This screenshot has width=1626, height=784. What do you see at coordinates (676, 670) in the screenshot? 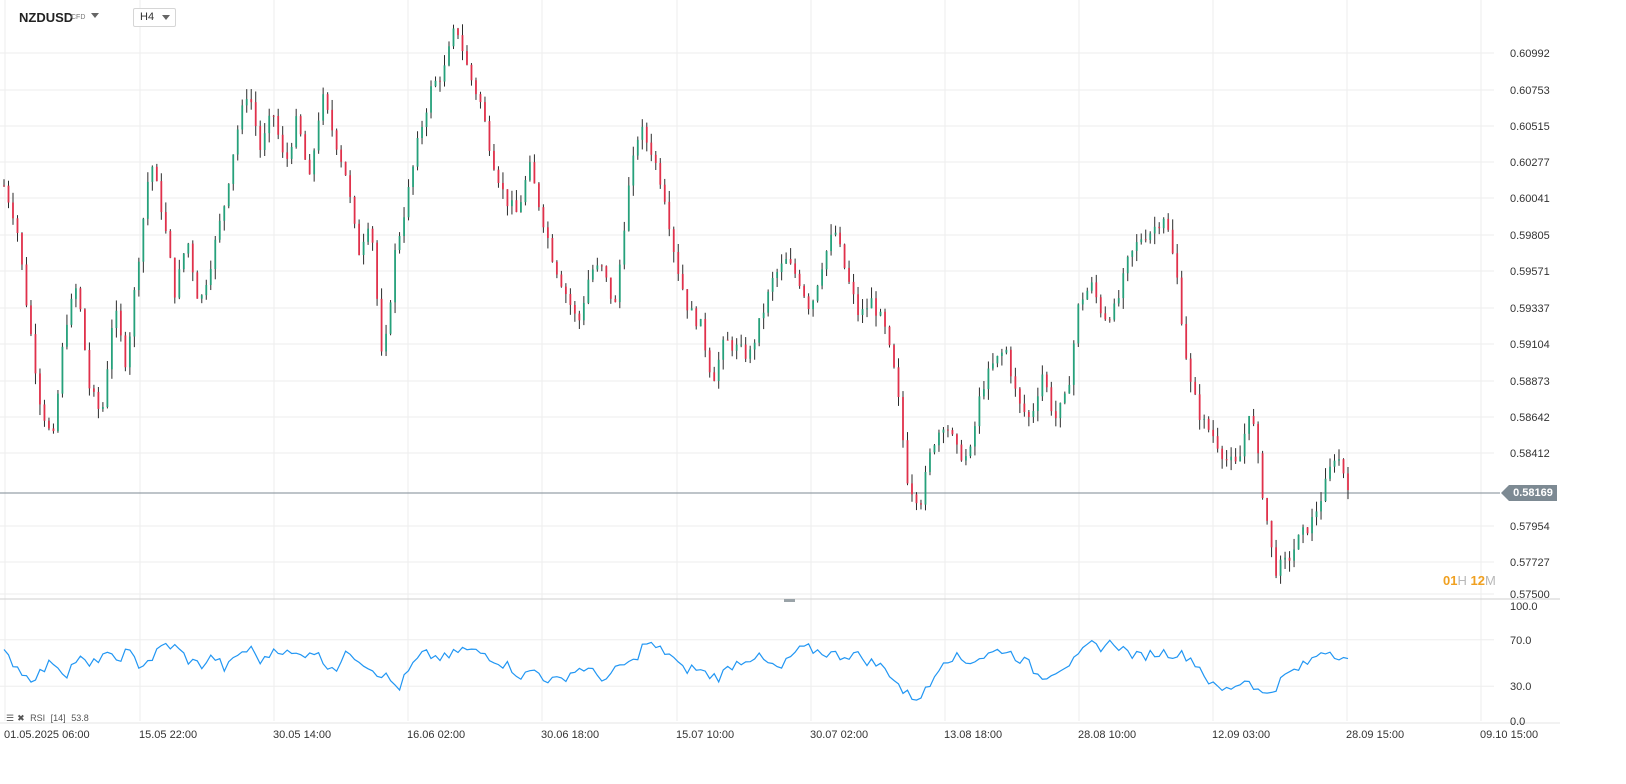
I see `rsi-layer` at bounding box center [676, 670].